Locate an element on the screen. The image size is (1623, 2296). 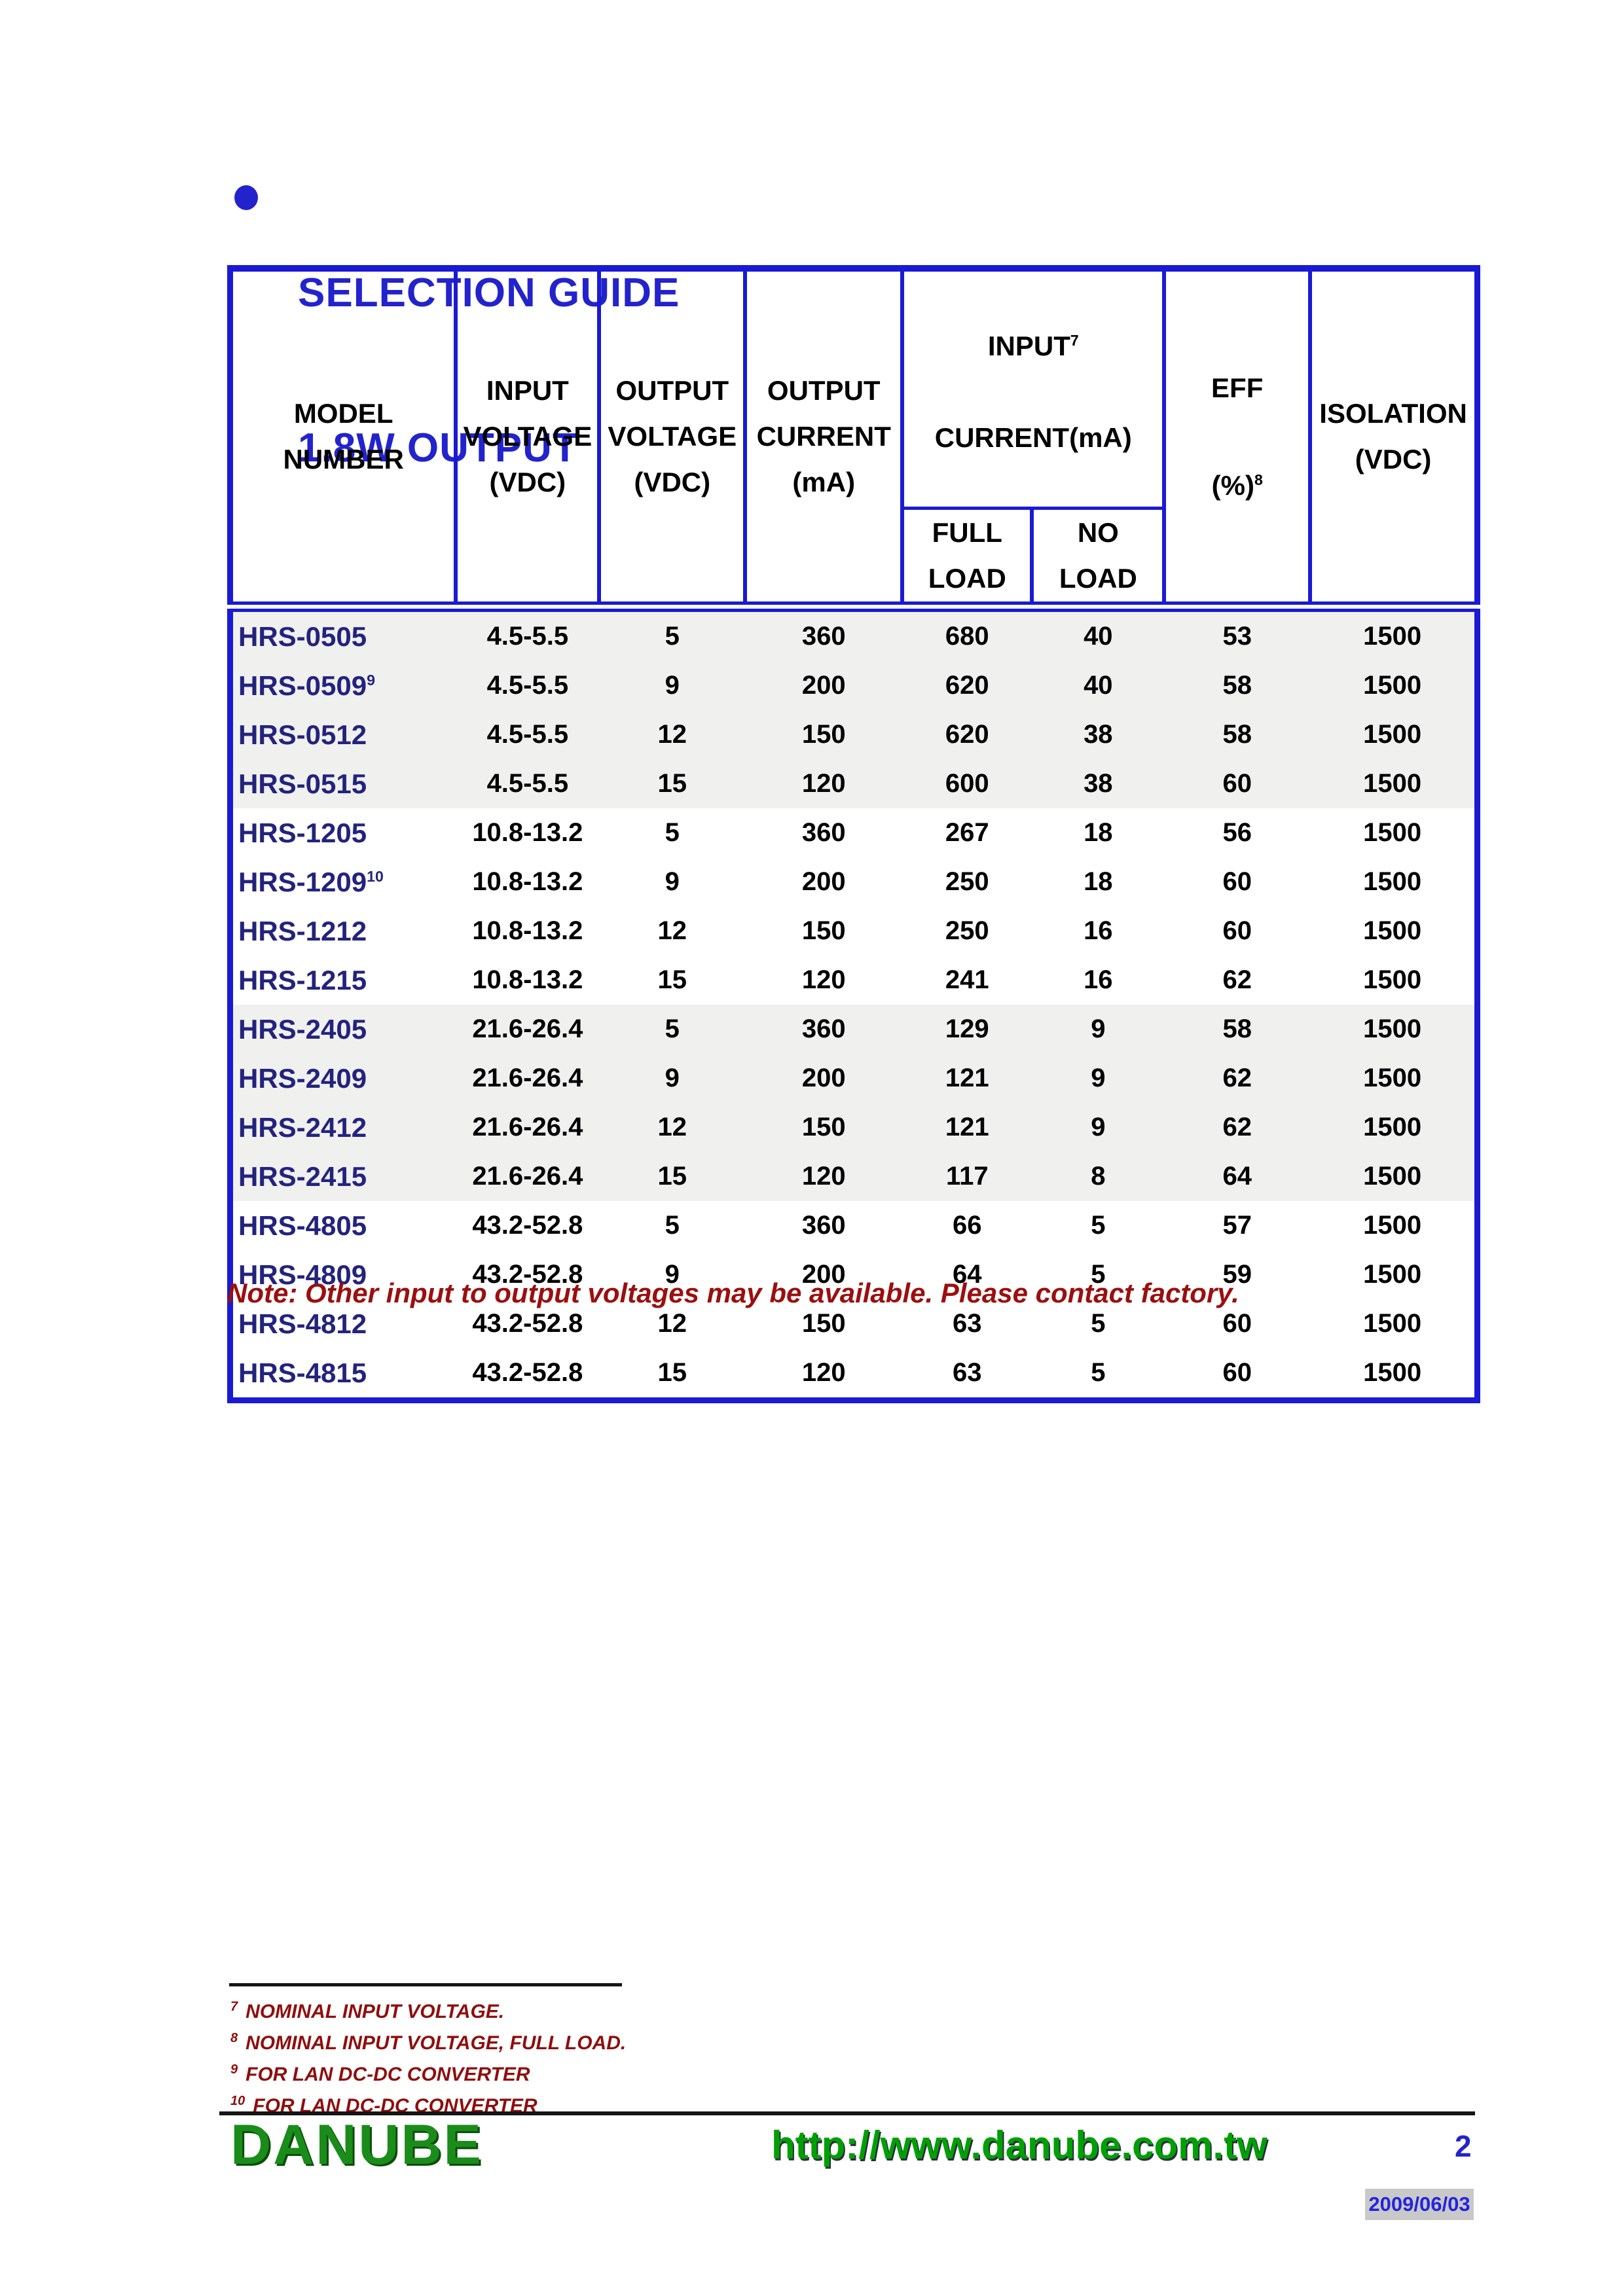
table-row: HRS-120910 10.8-13.2 9 200 250 18 60 1500 is located at coordinates (854, 882).